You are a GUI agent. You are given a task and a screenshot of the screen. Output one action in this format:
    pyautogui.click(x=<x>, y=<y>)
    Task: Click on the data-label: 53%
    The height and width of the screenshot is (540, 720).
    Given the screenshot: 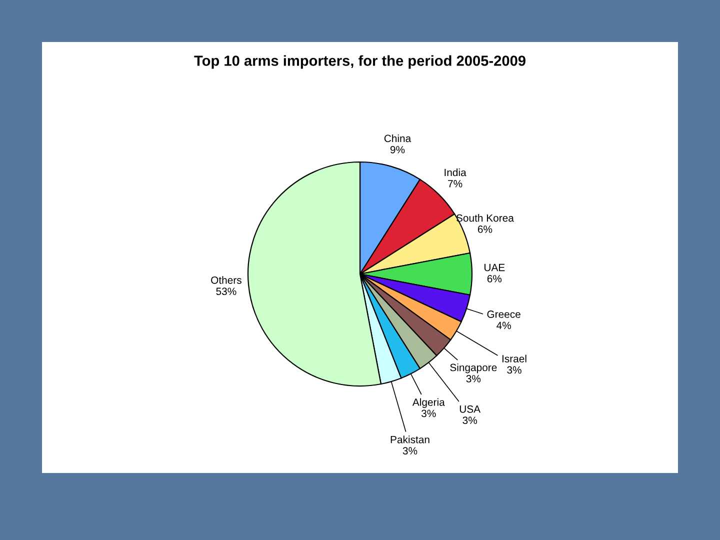 What is the action you would take?
    pyautogui.click(x=226, y=292)
    